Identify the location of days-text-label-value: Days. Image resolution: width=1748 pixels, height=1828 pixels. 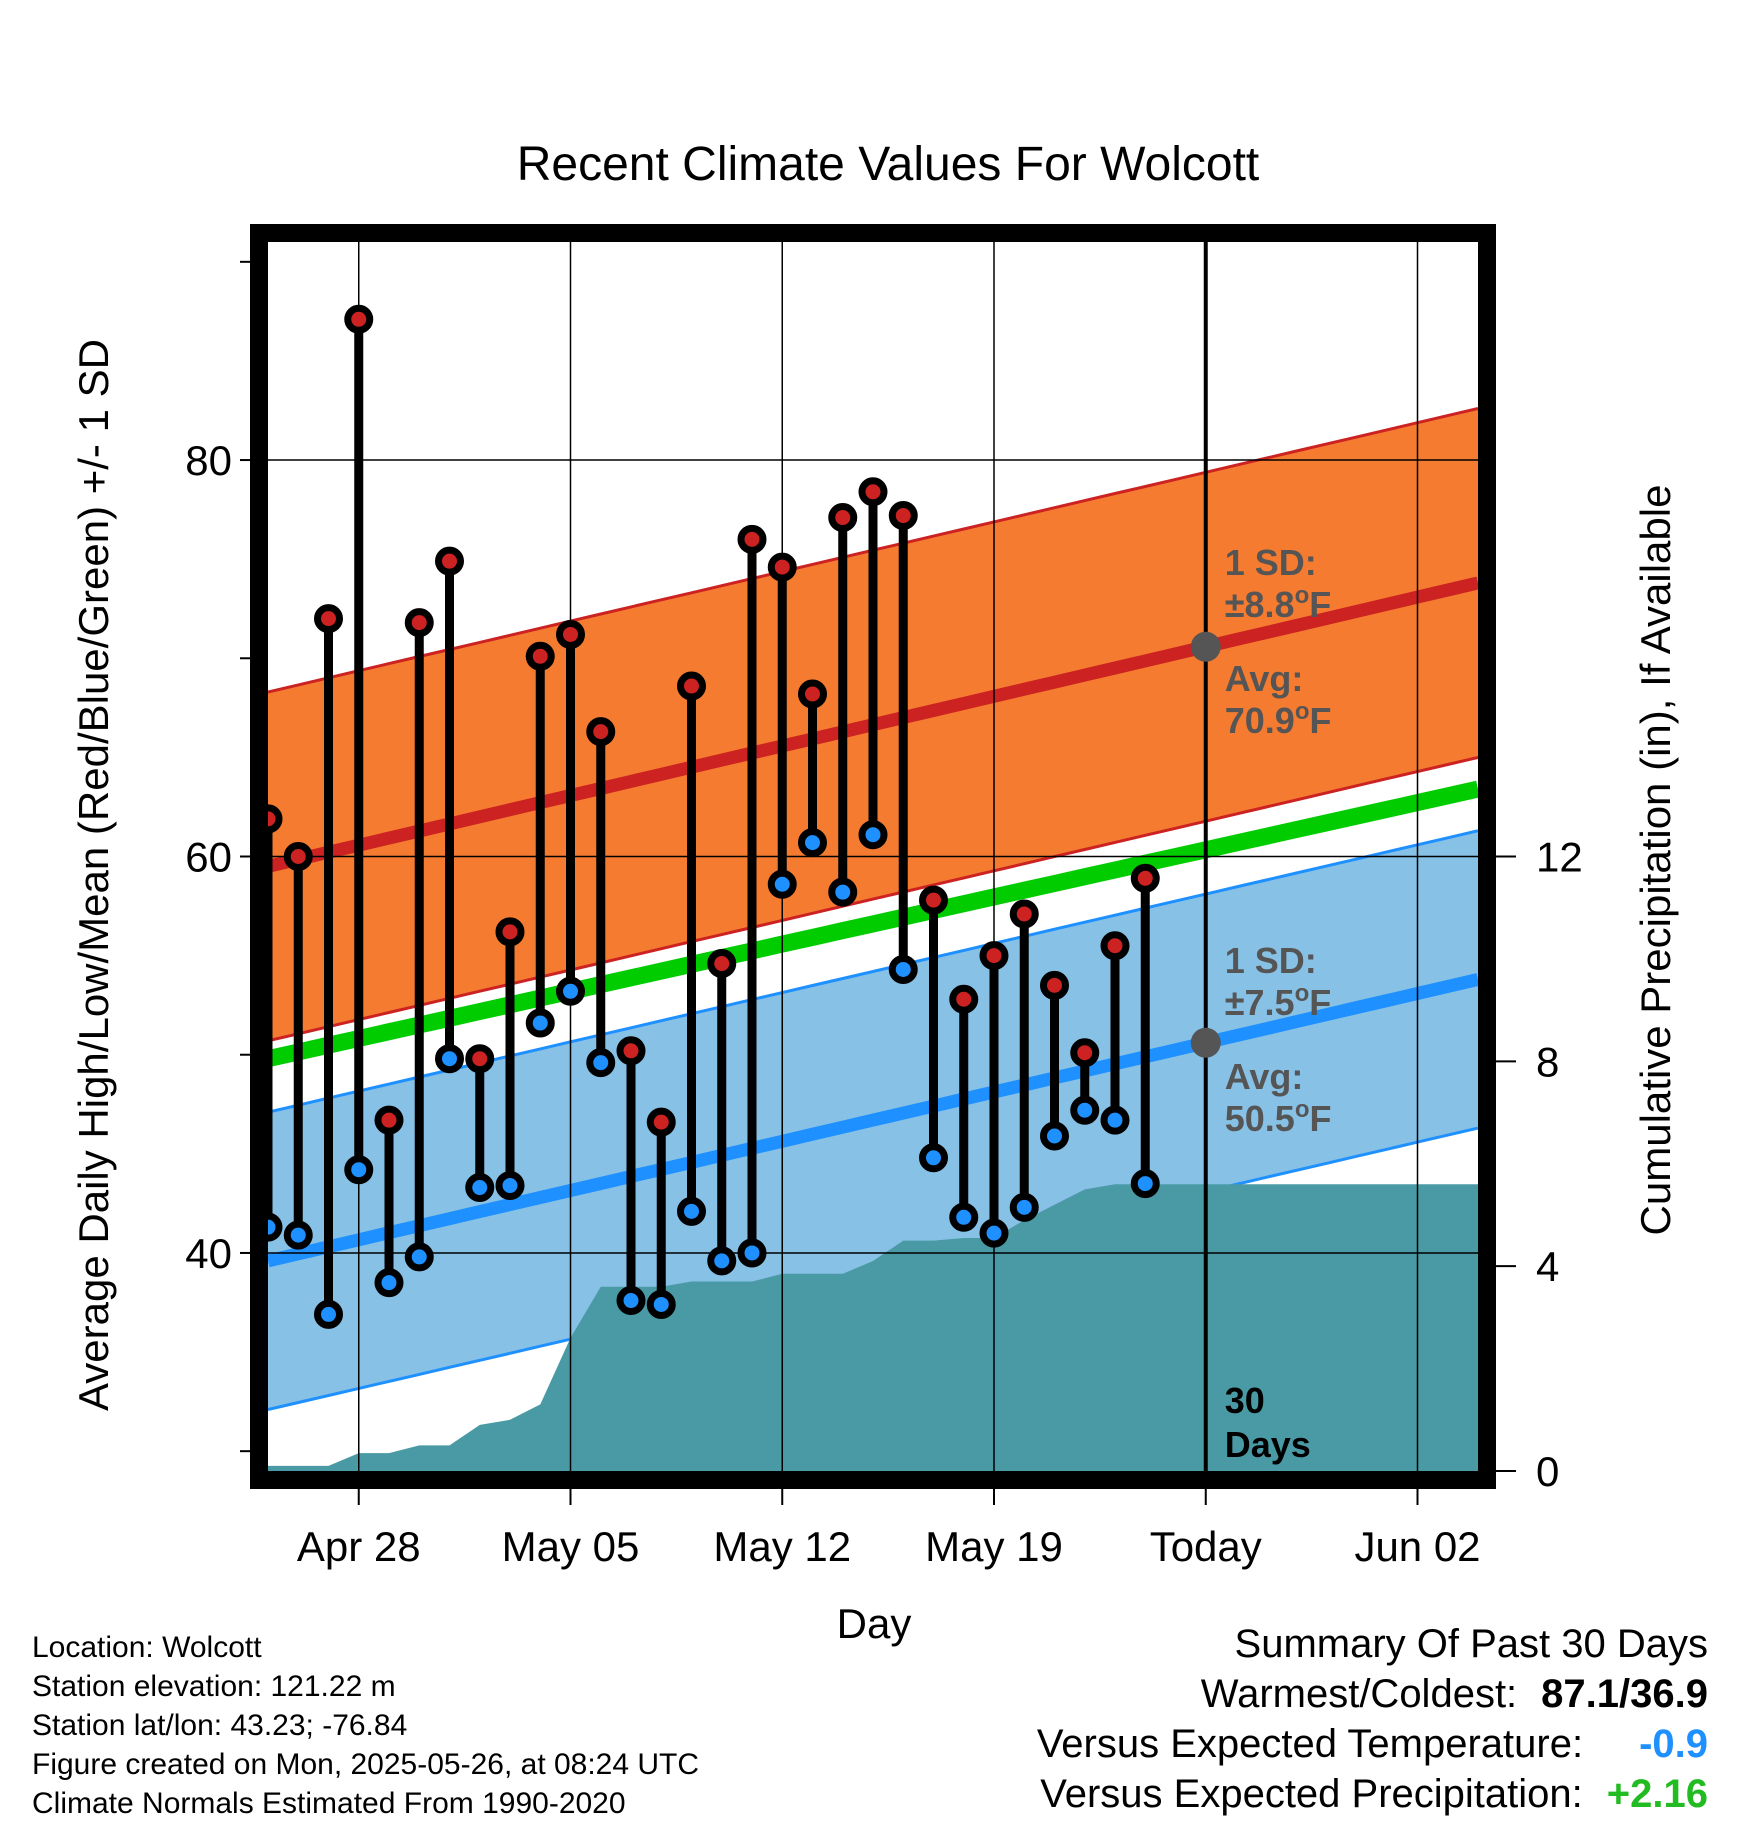
(1268, 1444).